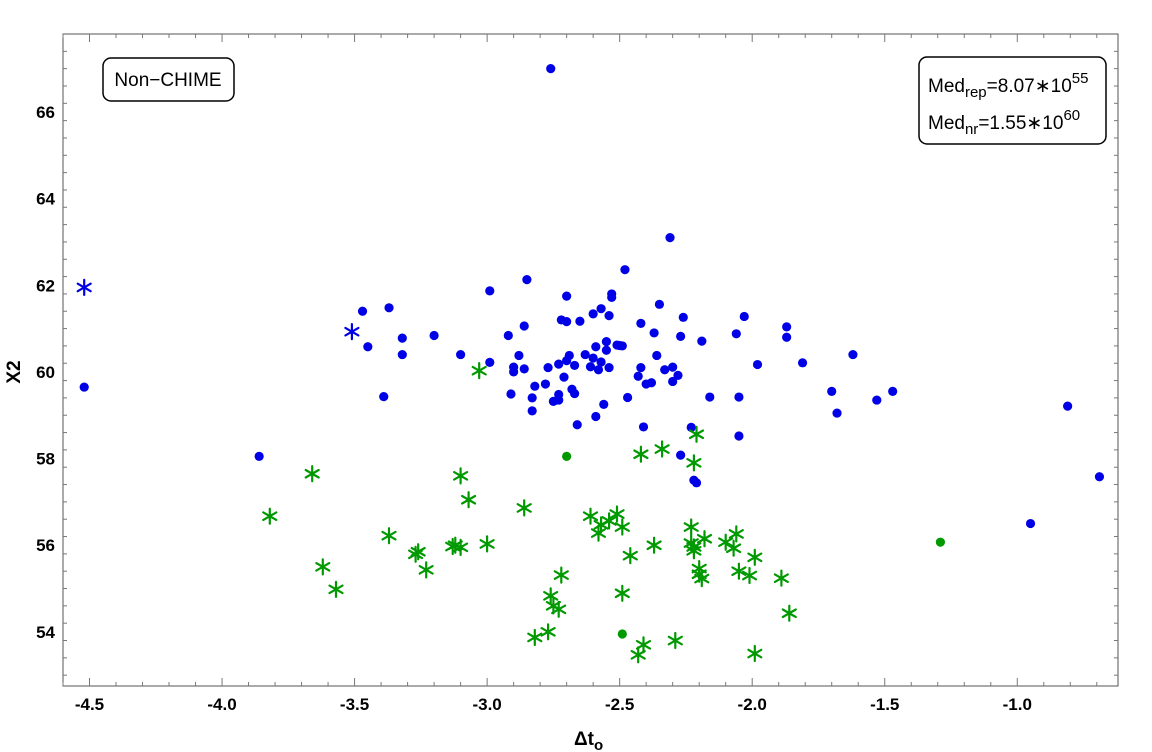  Describe the element at coordinates (1017, 704) in the screenshot. I see `x-tick-label: -1.0` at that location.